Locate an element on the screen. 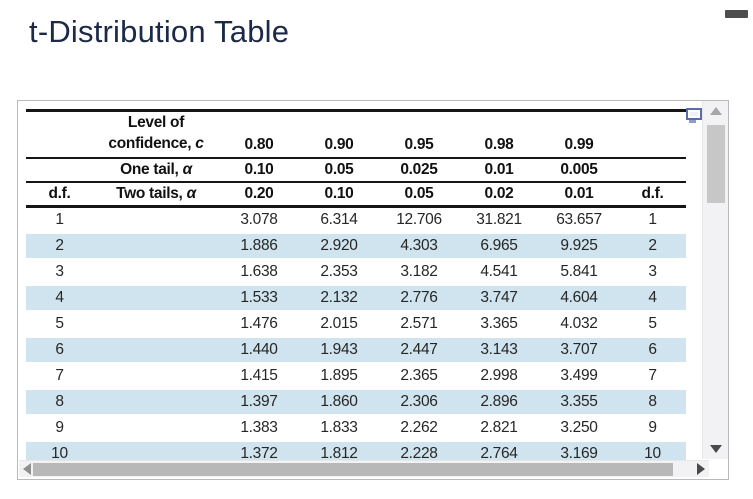  t-value: 1.638 is located at coordinates (259, 271).